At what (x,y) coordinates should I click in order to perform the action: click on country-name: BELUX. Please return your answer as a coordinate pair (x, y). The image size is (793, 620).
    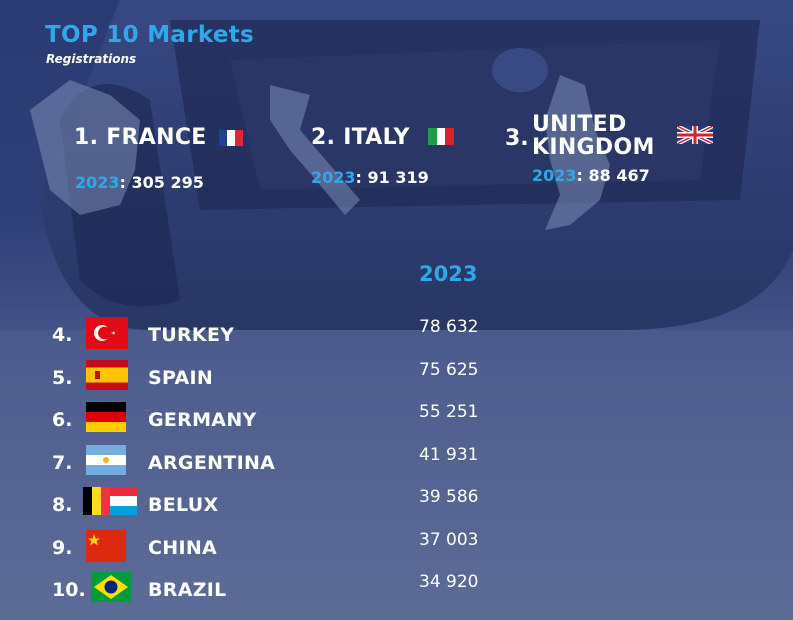
    Looking at the image, I should click on (183, 505).